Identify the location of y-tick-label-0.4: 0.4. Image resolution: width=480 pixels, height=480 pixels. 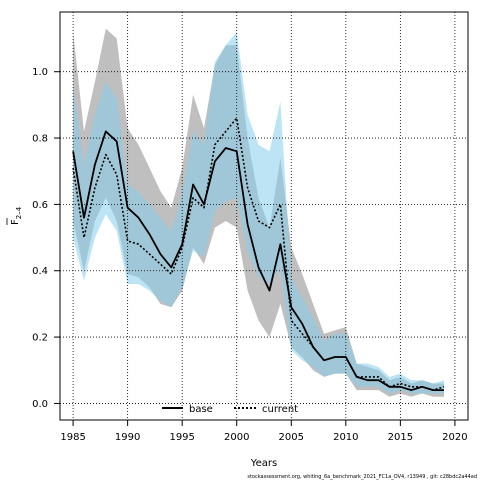
(40, 271).